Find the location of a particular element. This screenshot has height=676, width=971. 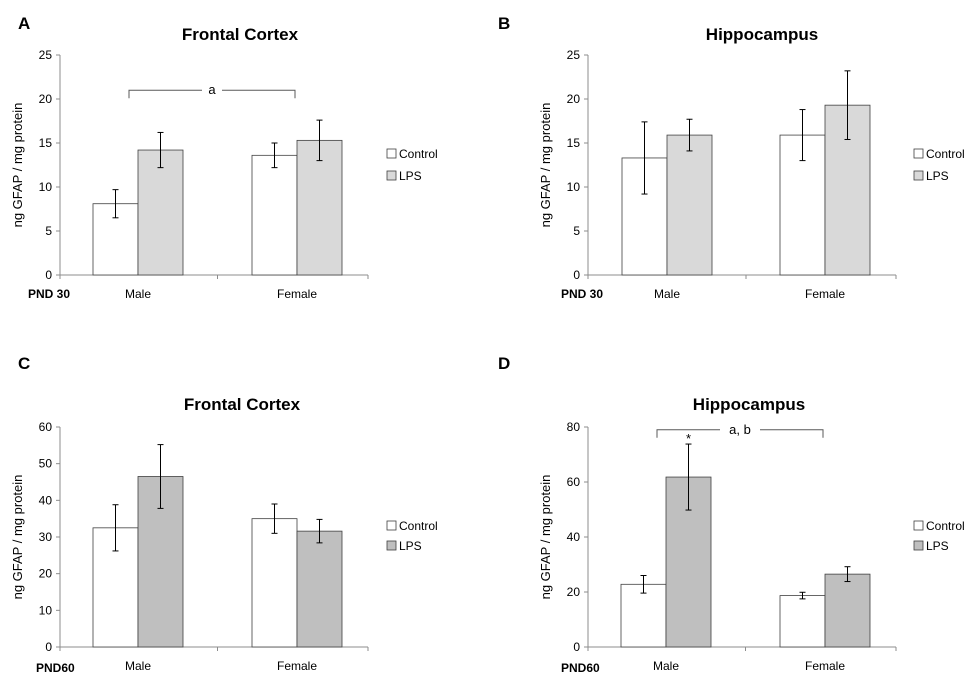

panel-letter: A is located at coordinates (24, 23).